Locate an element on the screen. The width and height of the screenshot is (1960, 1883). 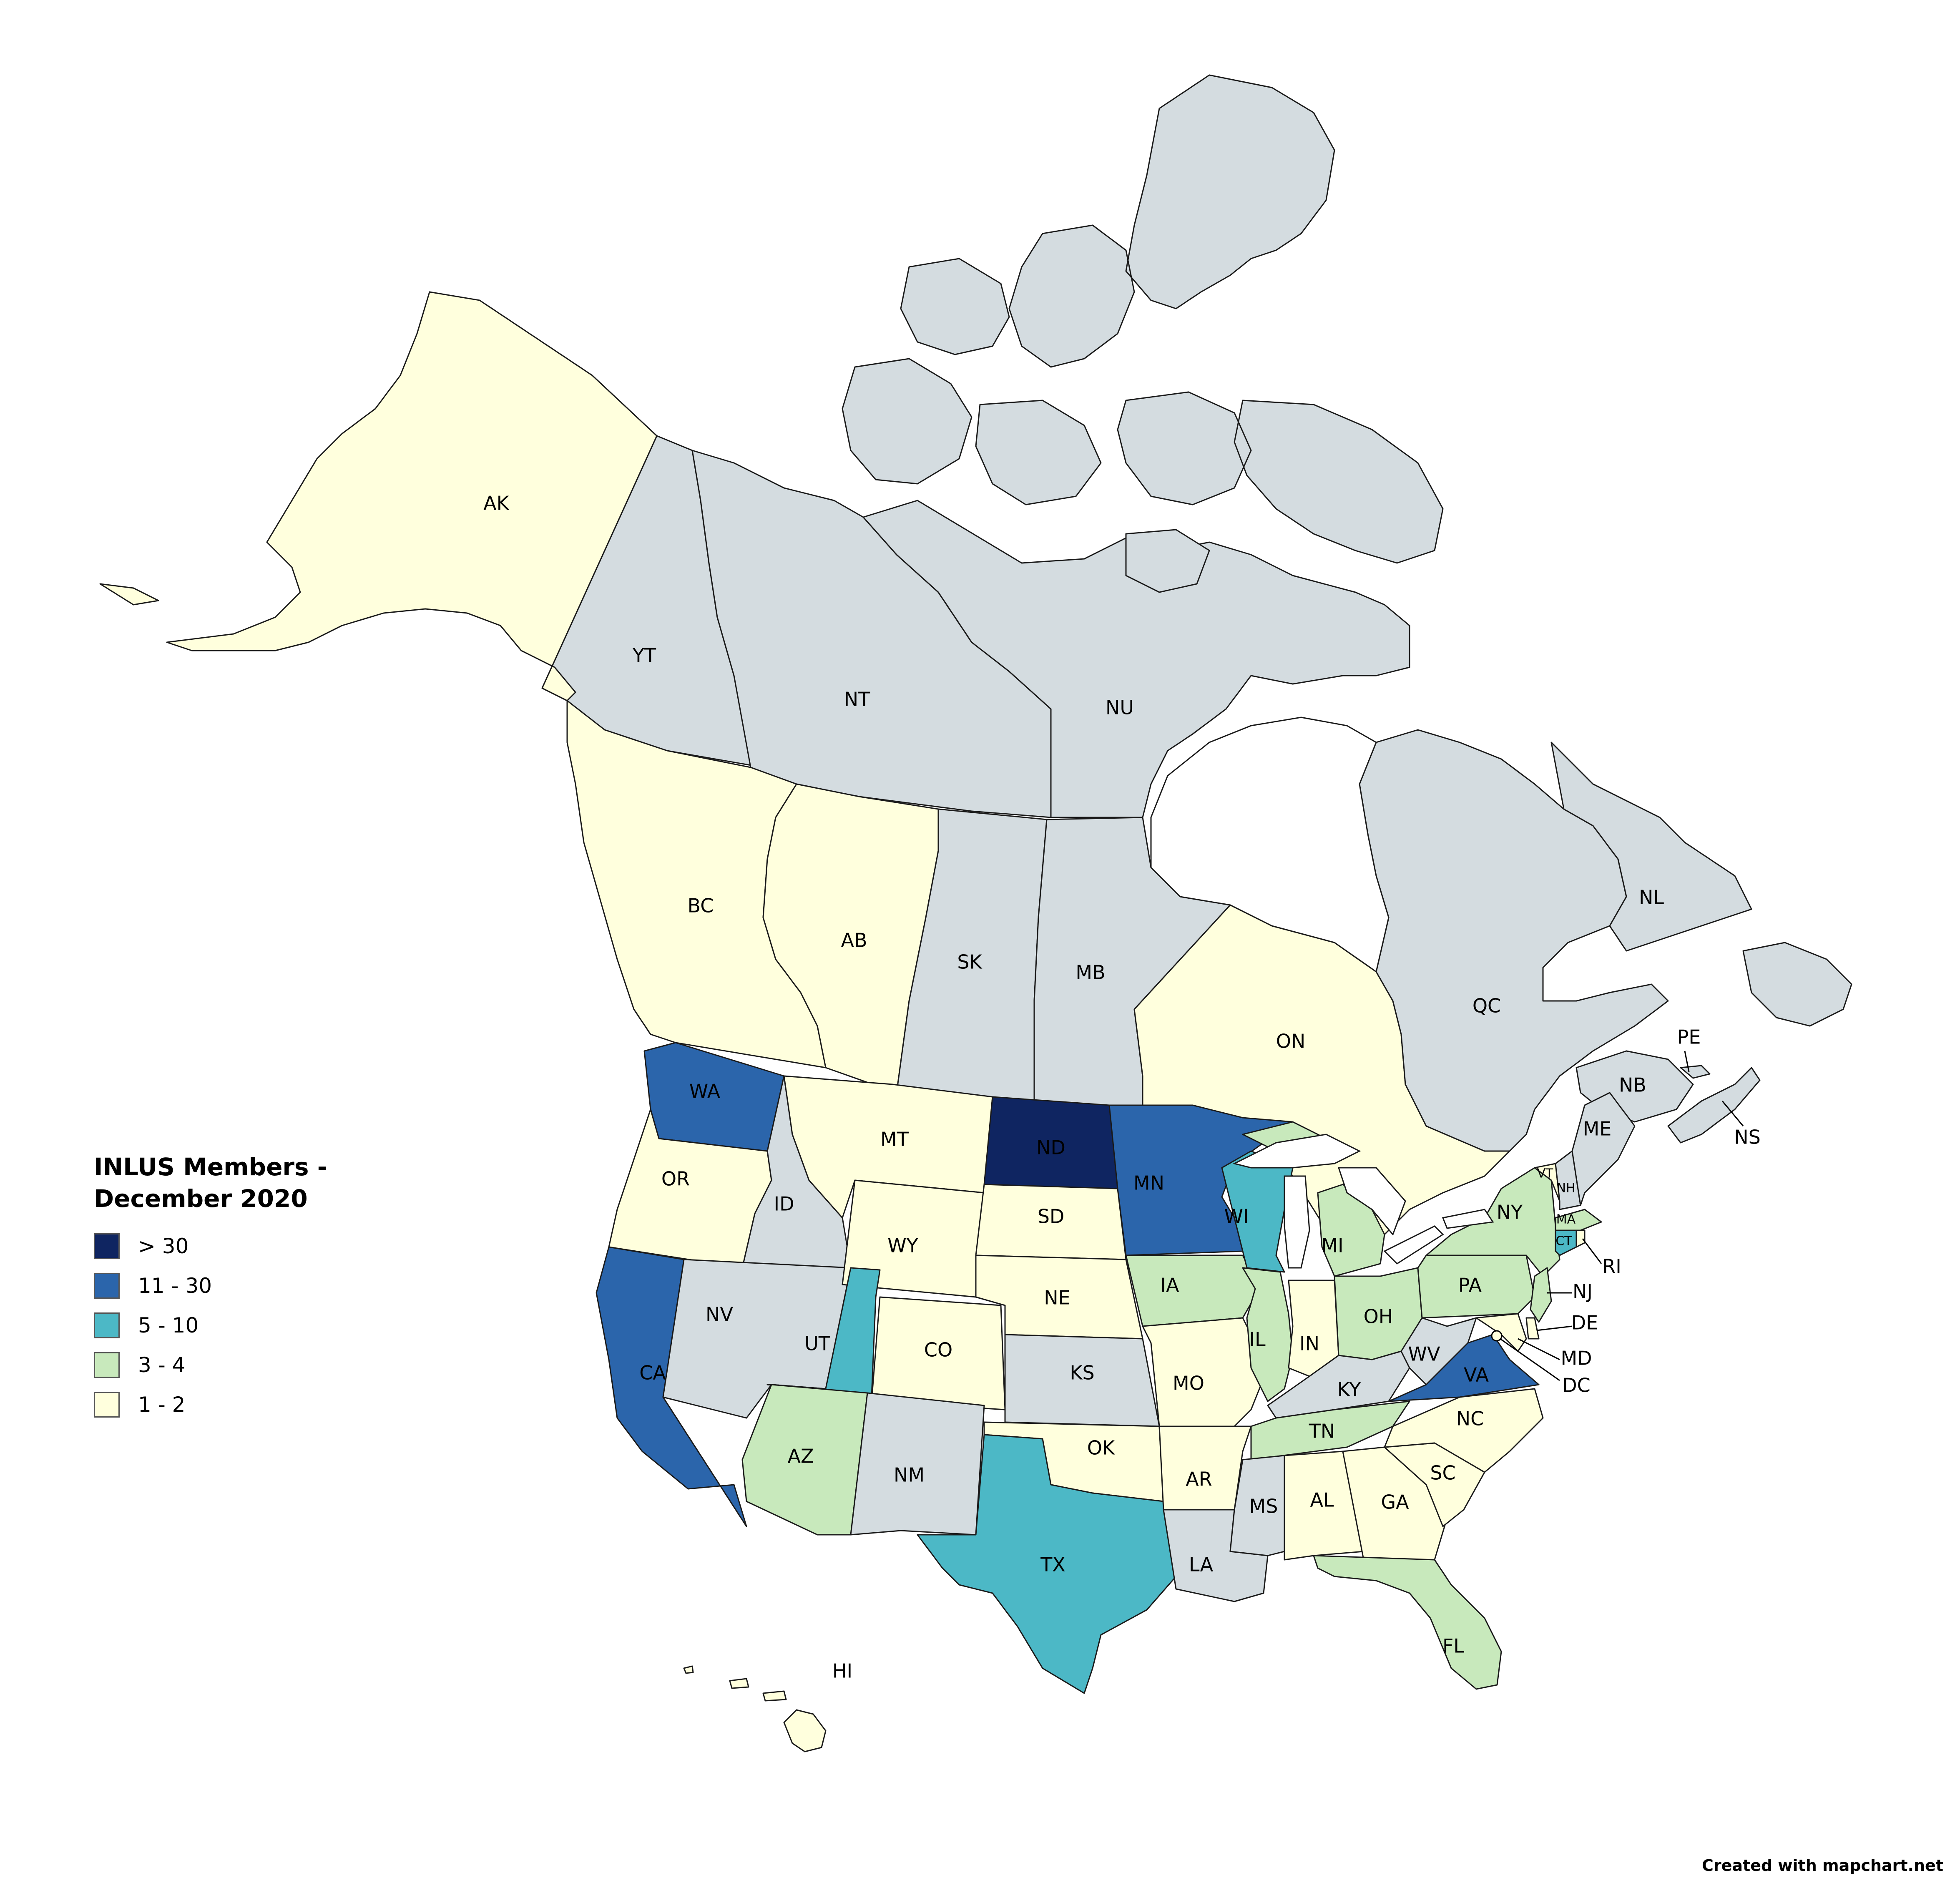
legend-item: 11 - 30 is located at coordinates (277, 1286).